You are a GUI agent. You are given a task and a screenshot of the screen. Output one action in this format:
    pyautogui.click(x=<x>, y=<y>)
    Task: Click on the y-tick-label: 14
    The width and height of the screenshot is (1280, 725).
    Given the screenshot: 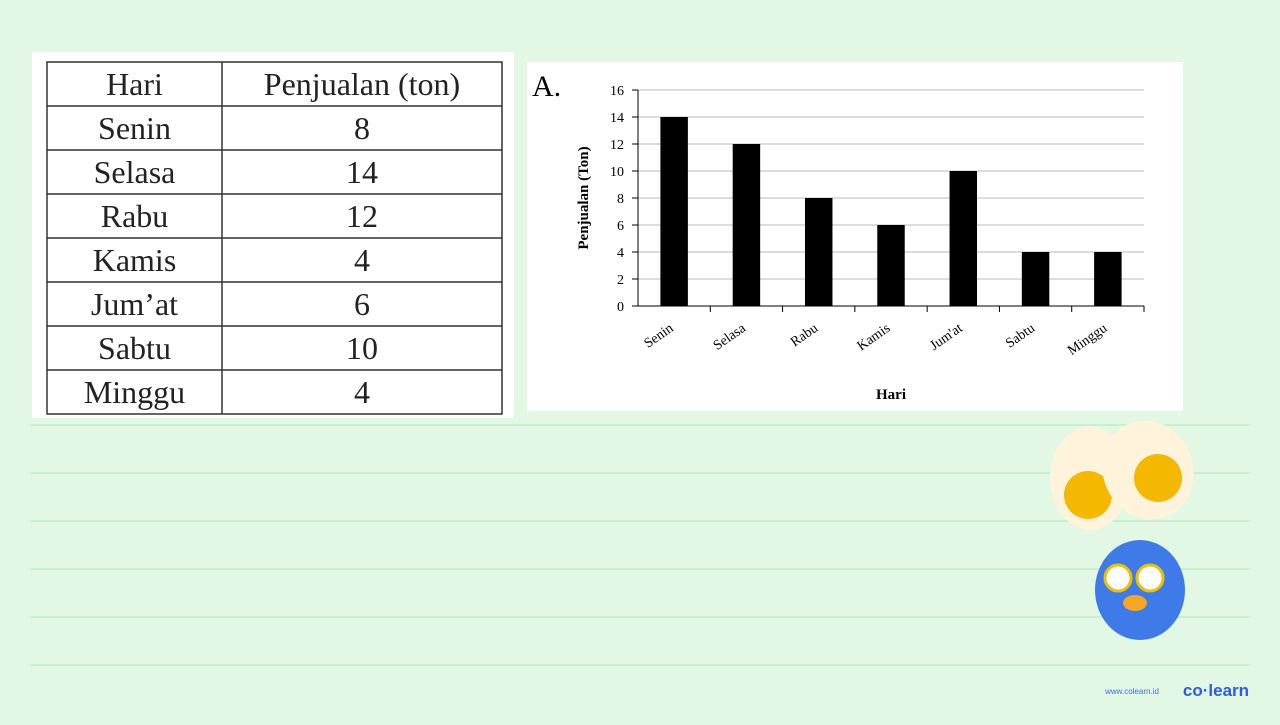 What is the action you would take?
    pyautogui.click(x=617, y=118)
    